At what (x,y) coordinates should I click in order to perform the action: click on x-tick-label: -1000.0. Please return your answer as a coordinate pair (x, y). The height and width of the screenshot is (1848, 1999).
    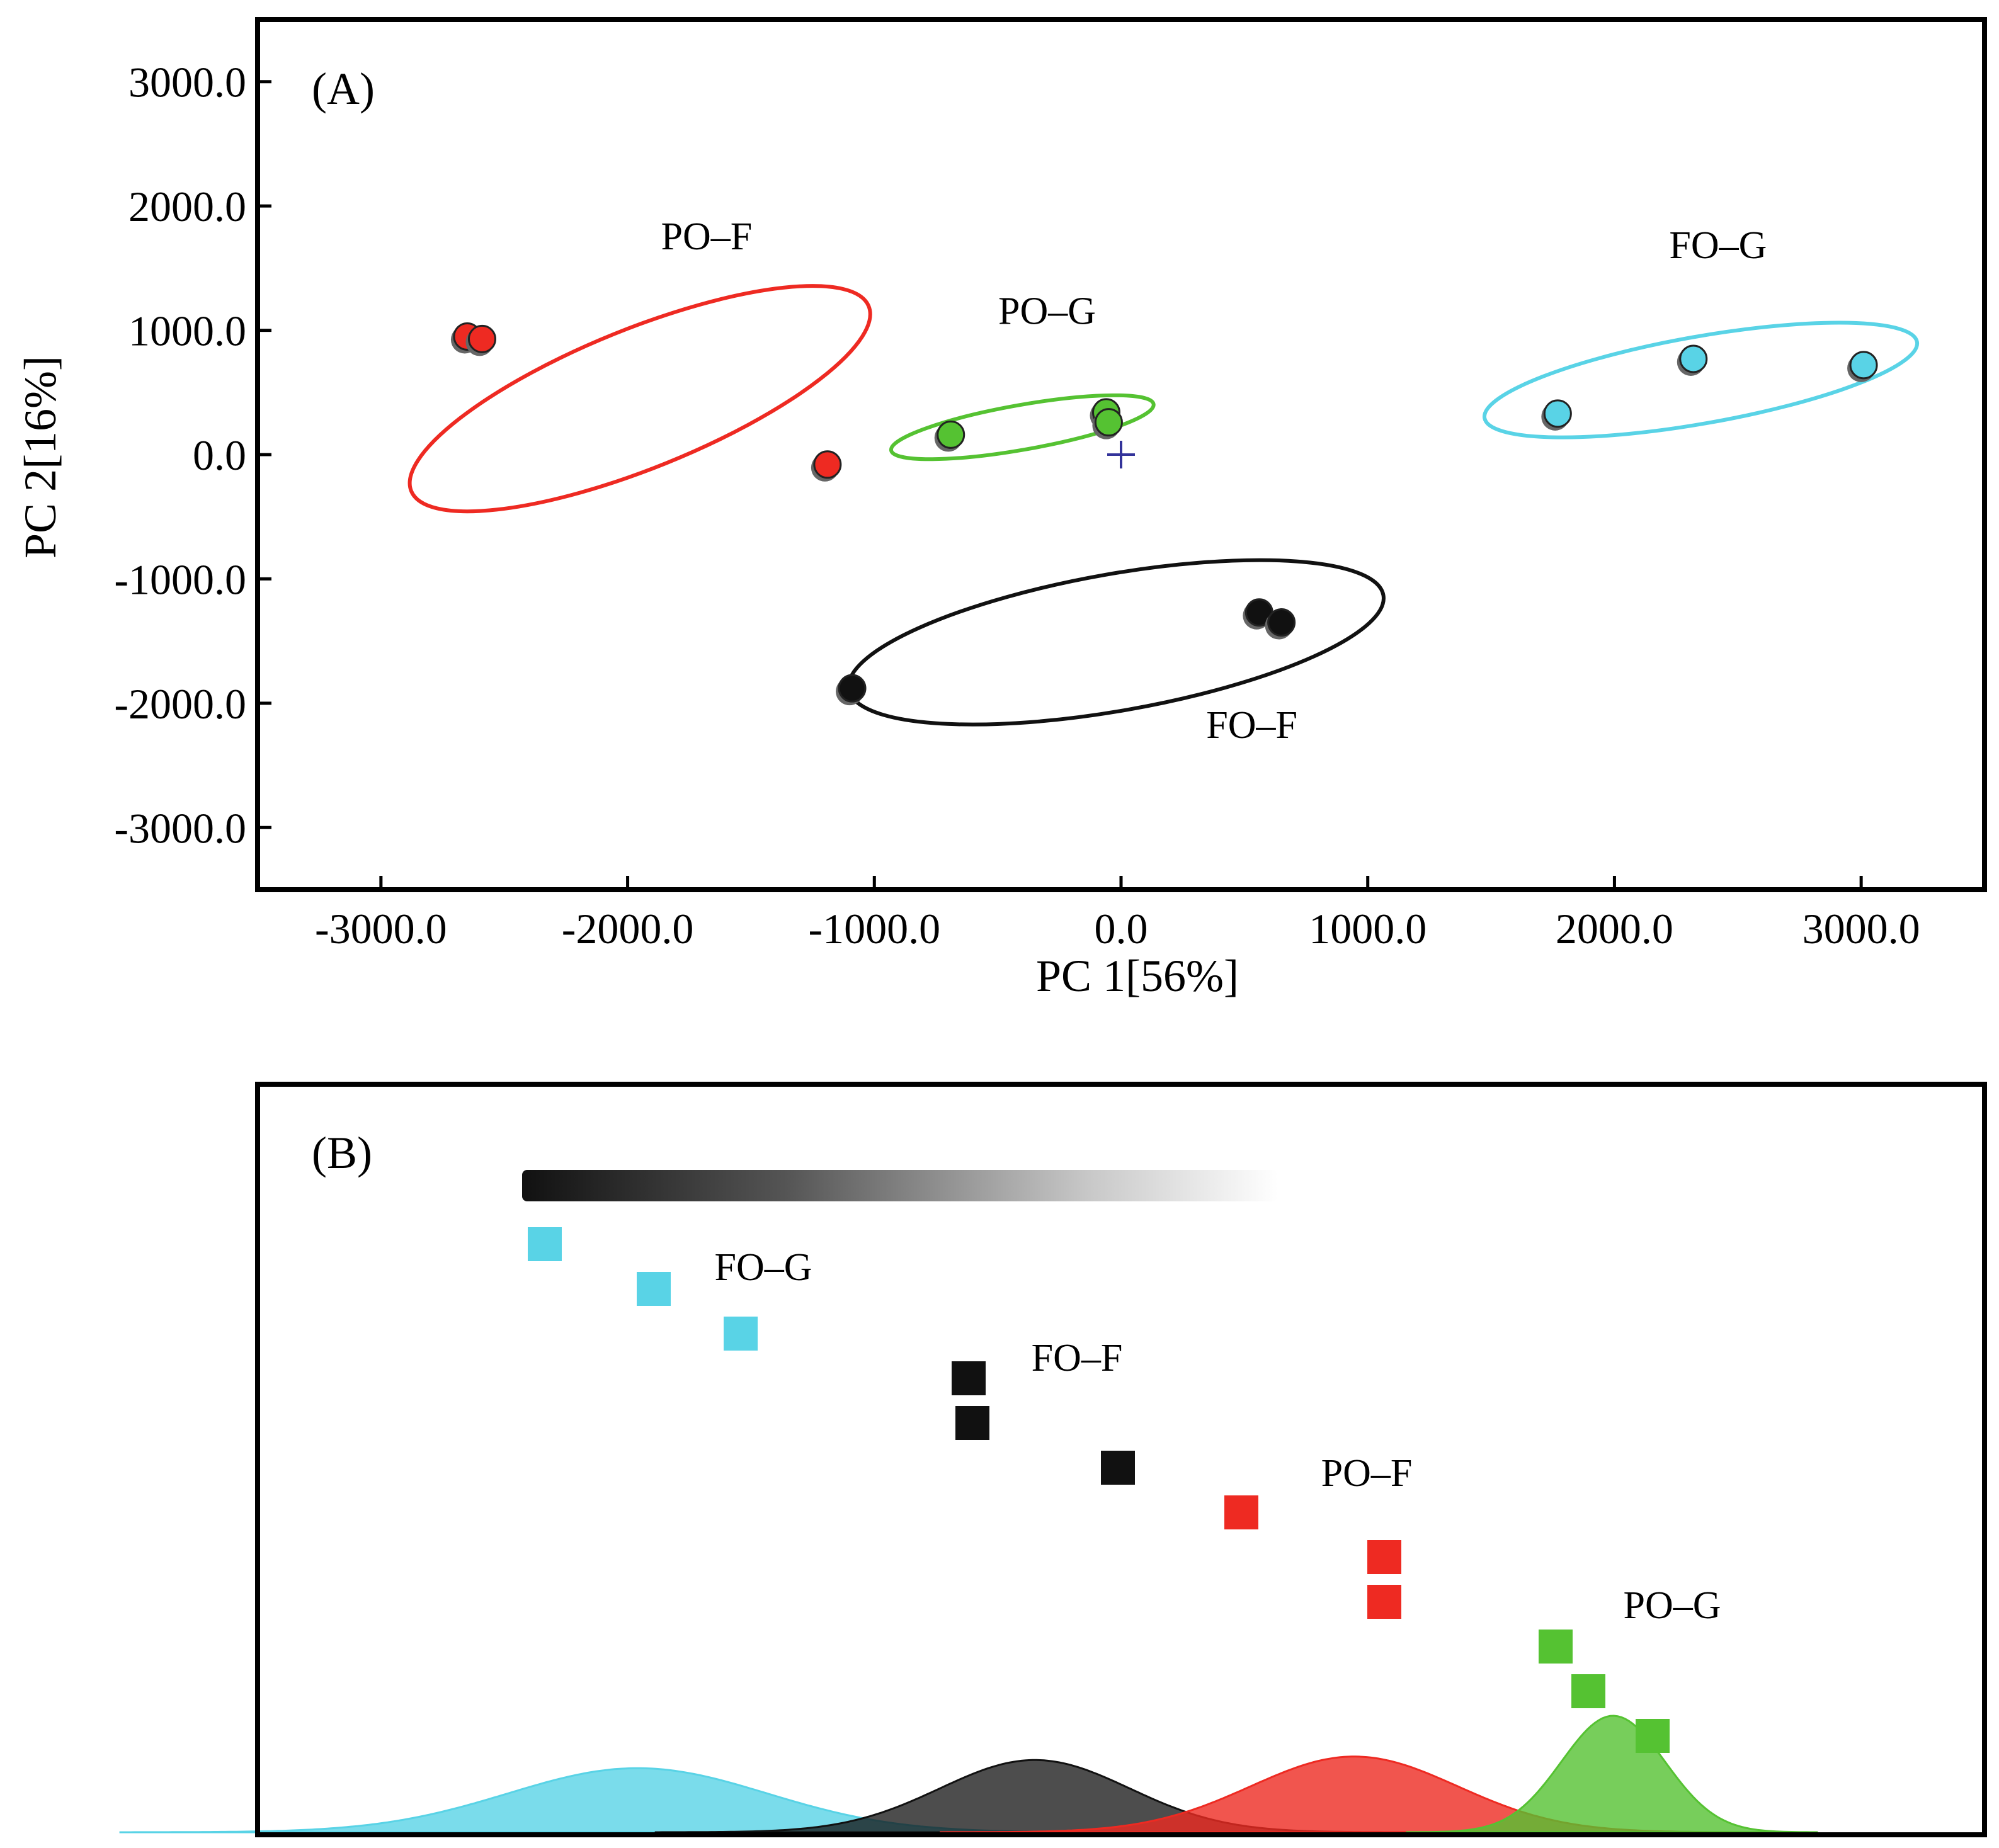
    Looking at the image, I should click on (874, 929).